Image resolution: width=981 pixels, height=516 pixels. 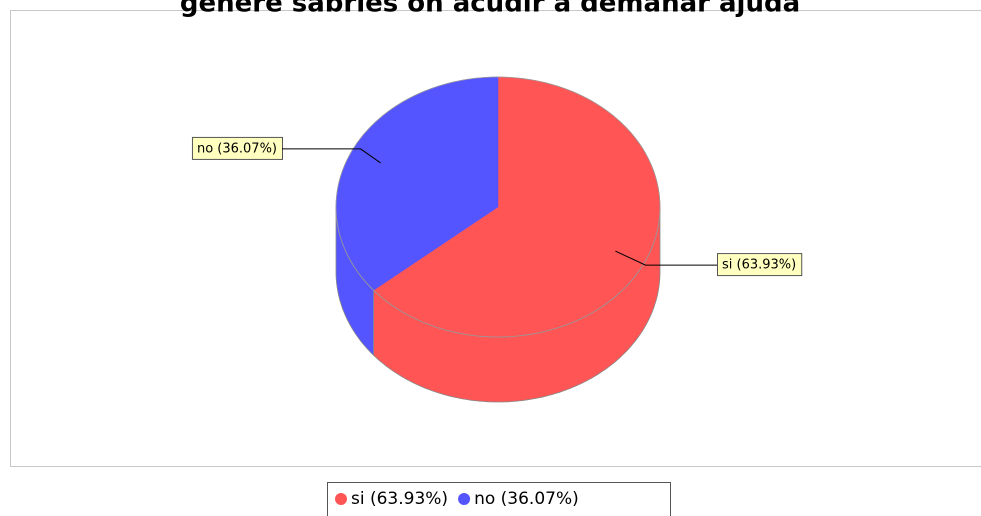 I want to click on slice-label: si (63.93%), so click(x=759, y=265).